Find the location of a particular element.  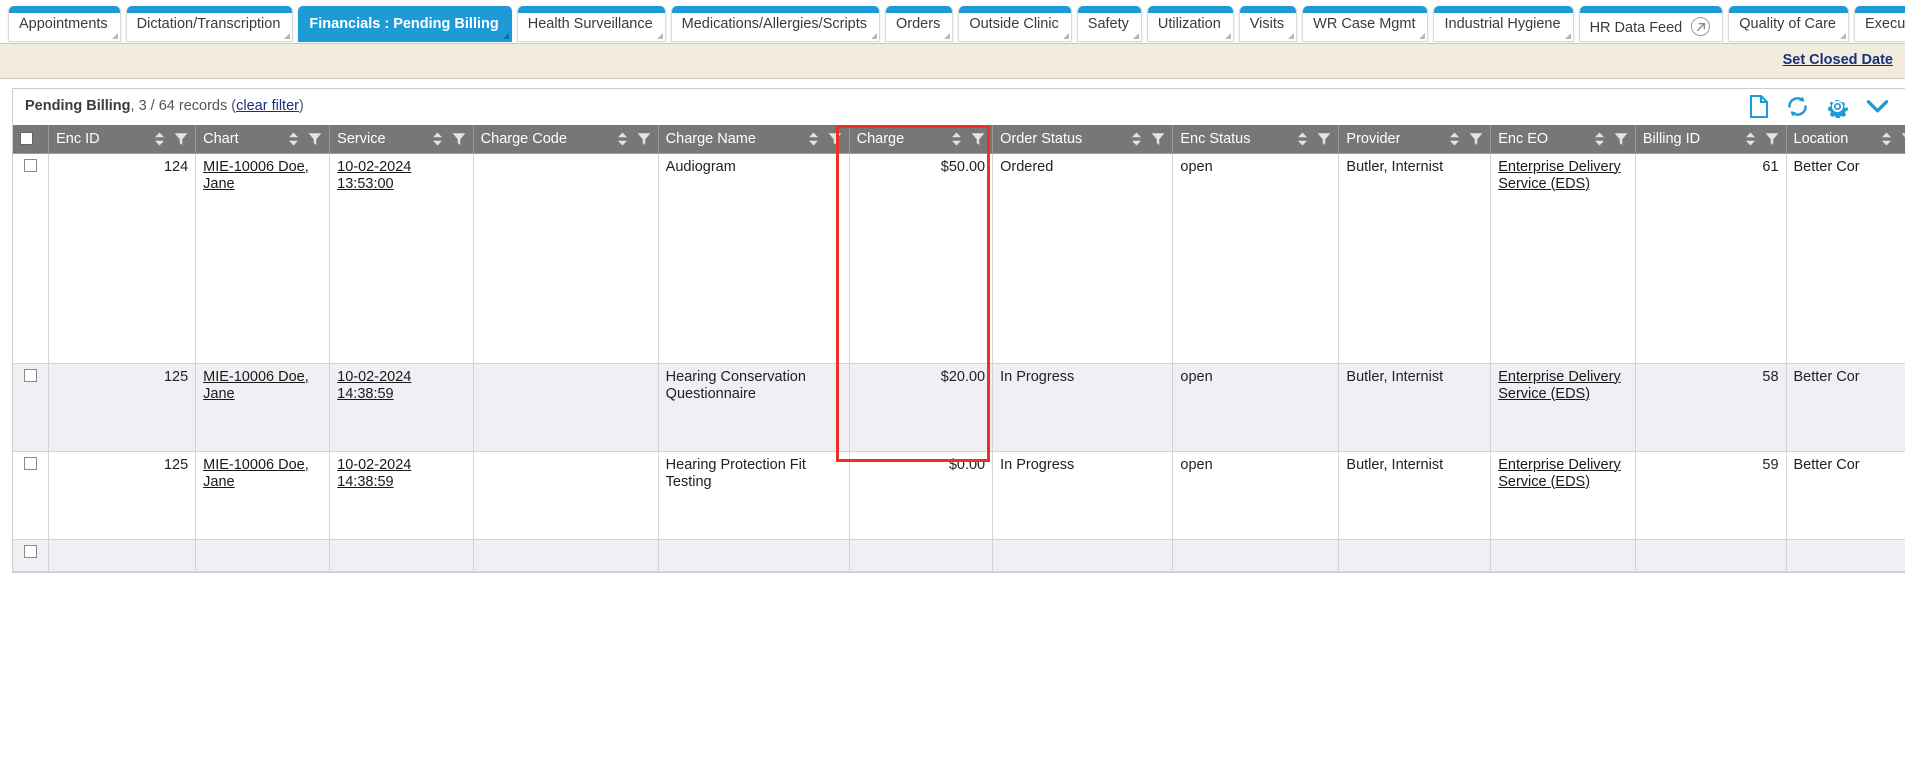

column-header-label: Enc EO is located at coordinates (1523, 138).